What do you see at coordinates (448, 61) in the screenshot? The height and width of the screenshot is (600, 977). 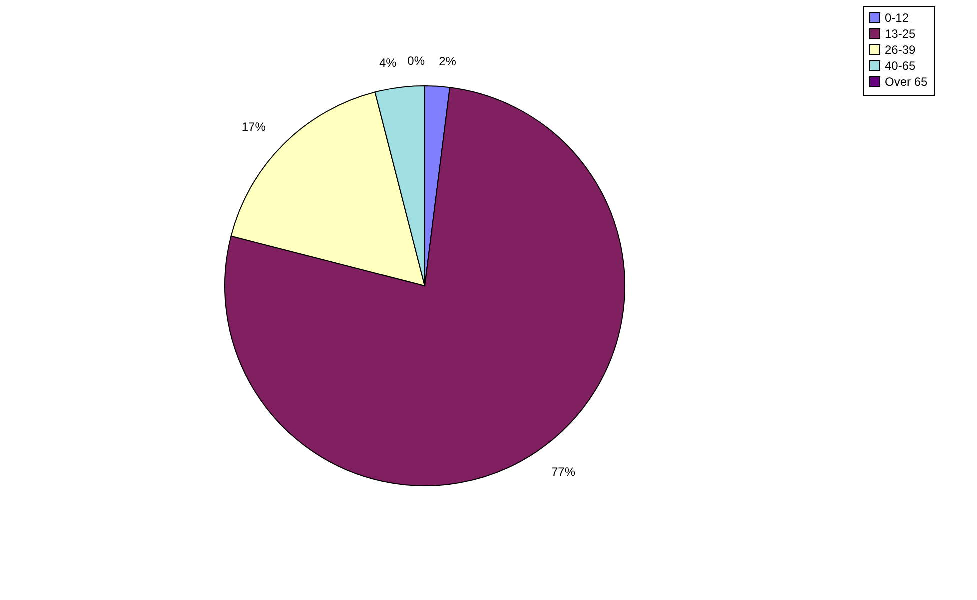 I see `data-label: 2%` at bounding box center [448, 61].